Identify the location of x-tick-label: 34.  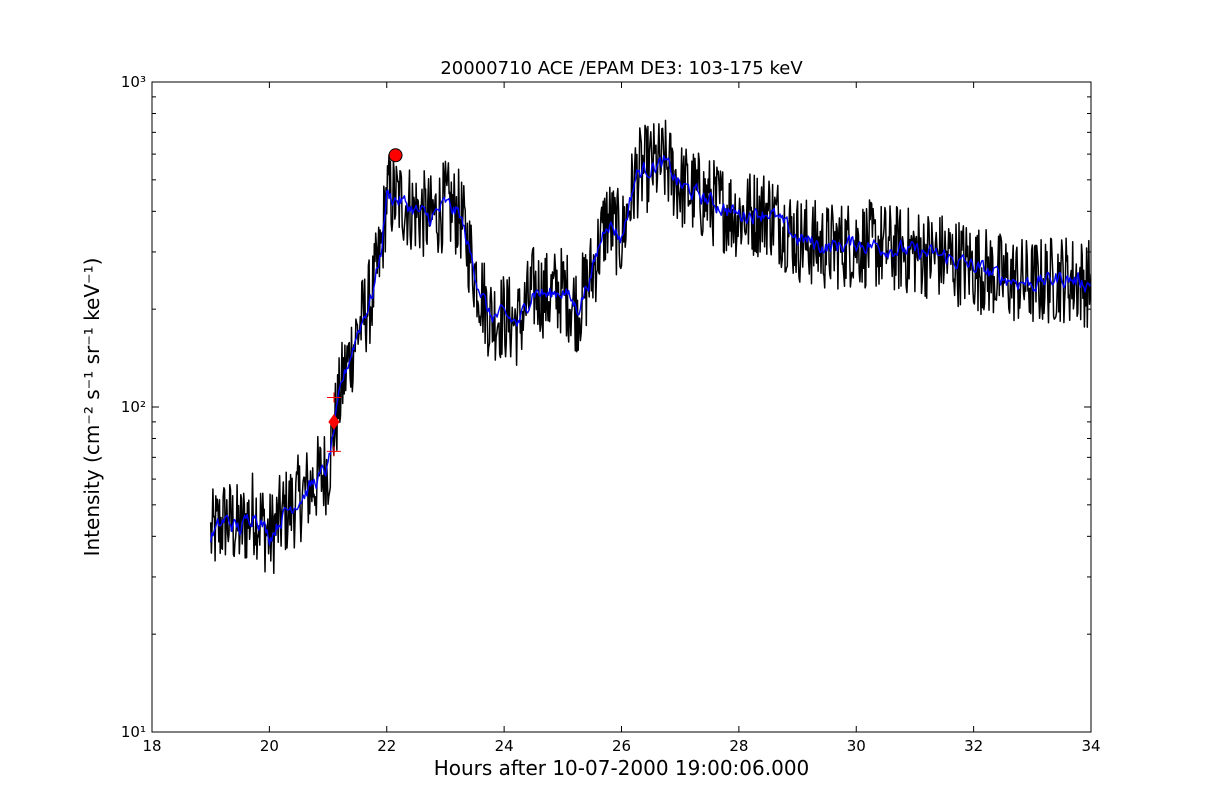
(1090, 746).